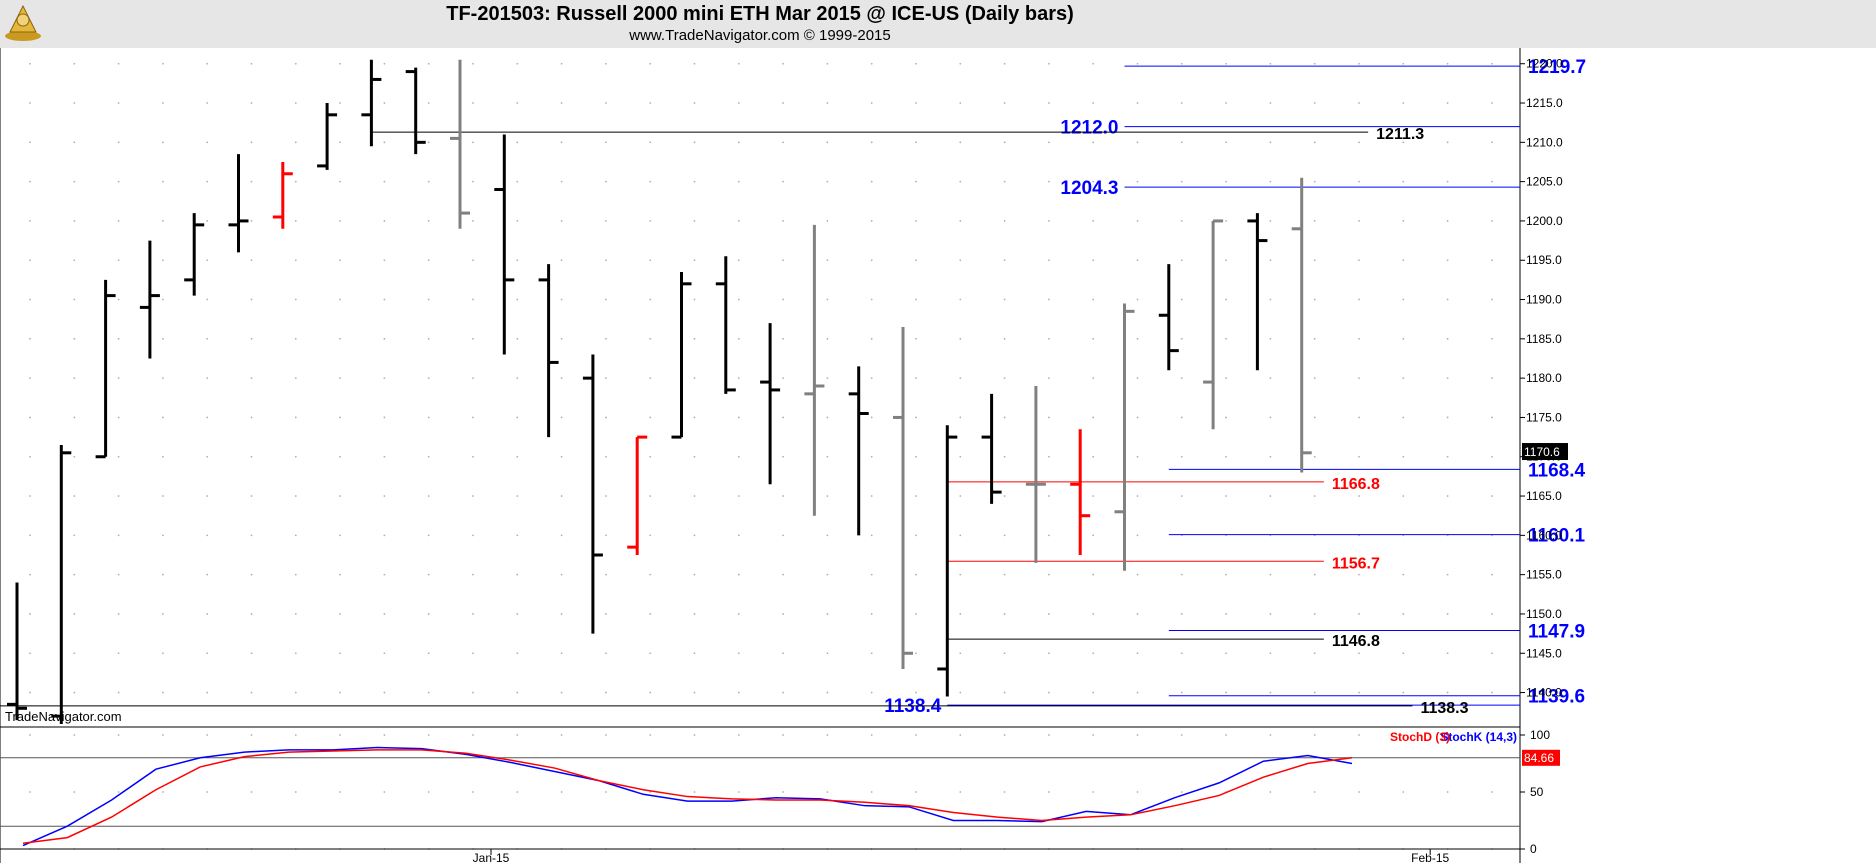 Image resolution: width=1876 pixels, height=863 pixels. I want to click on osc-legend-label: StochD (3), so click(1420, 737).